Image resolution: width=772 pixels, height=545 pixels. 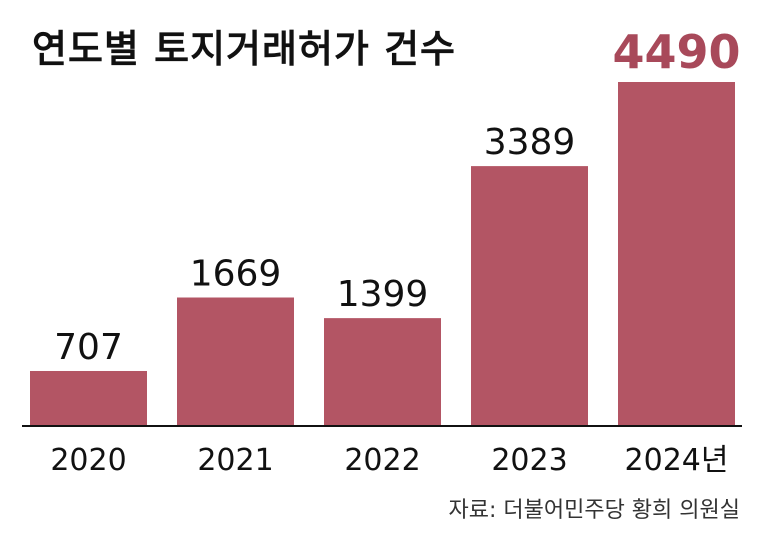 I want to click on bar-2023, so click(x=529, y=295).